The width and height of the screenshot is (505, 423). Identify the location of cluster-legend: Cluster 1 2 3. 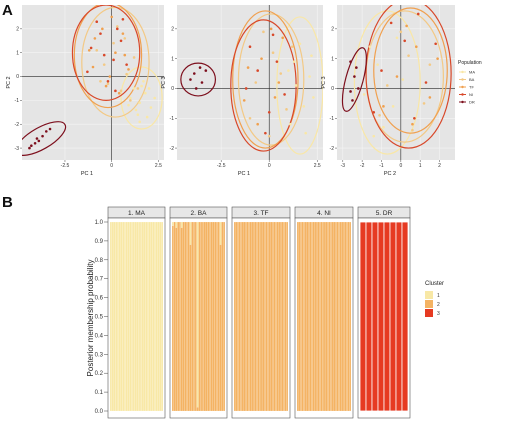
(434, 299).